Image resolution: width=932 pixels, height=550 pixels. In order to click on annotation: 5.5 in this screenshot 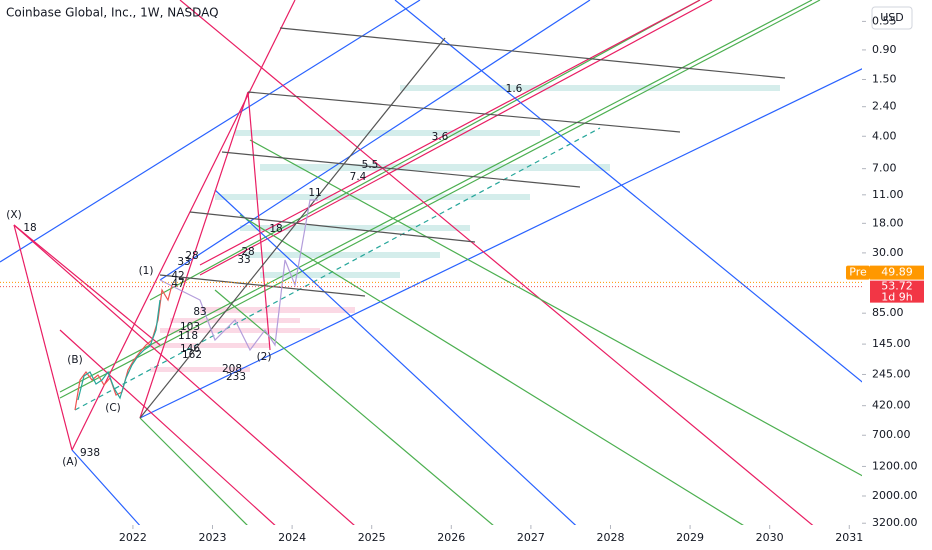, I will do `click(370, 165)`.